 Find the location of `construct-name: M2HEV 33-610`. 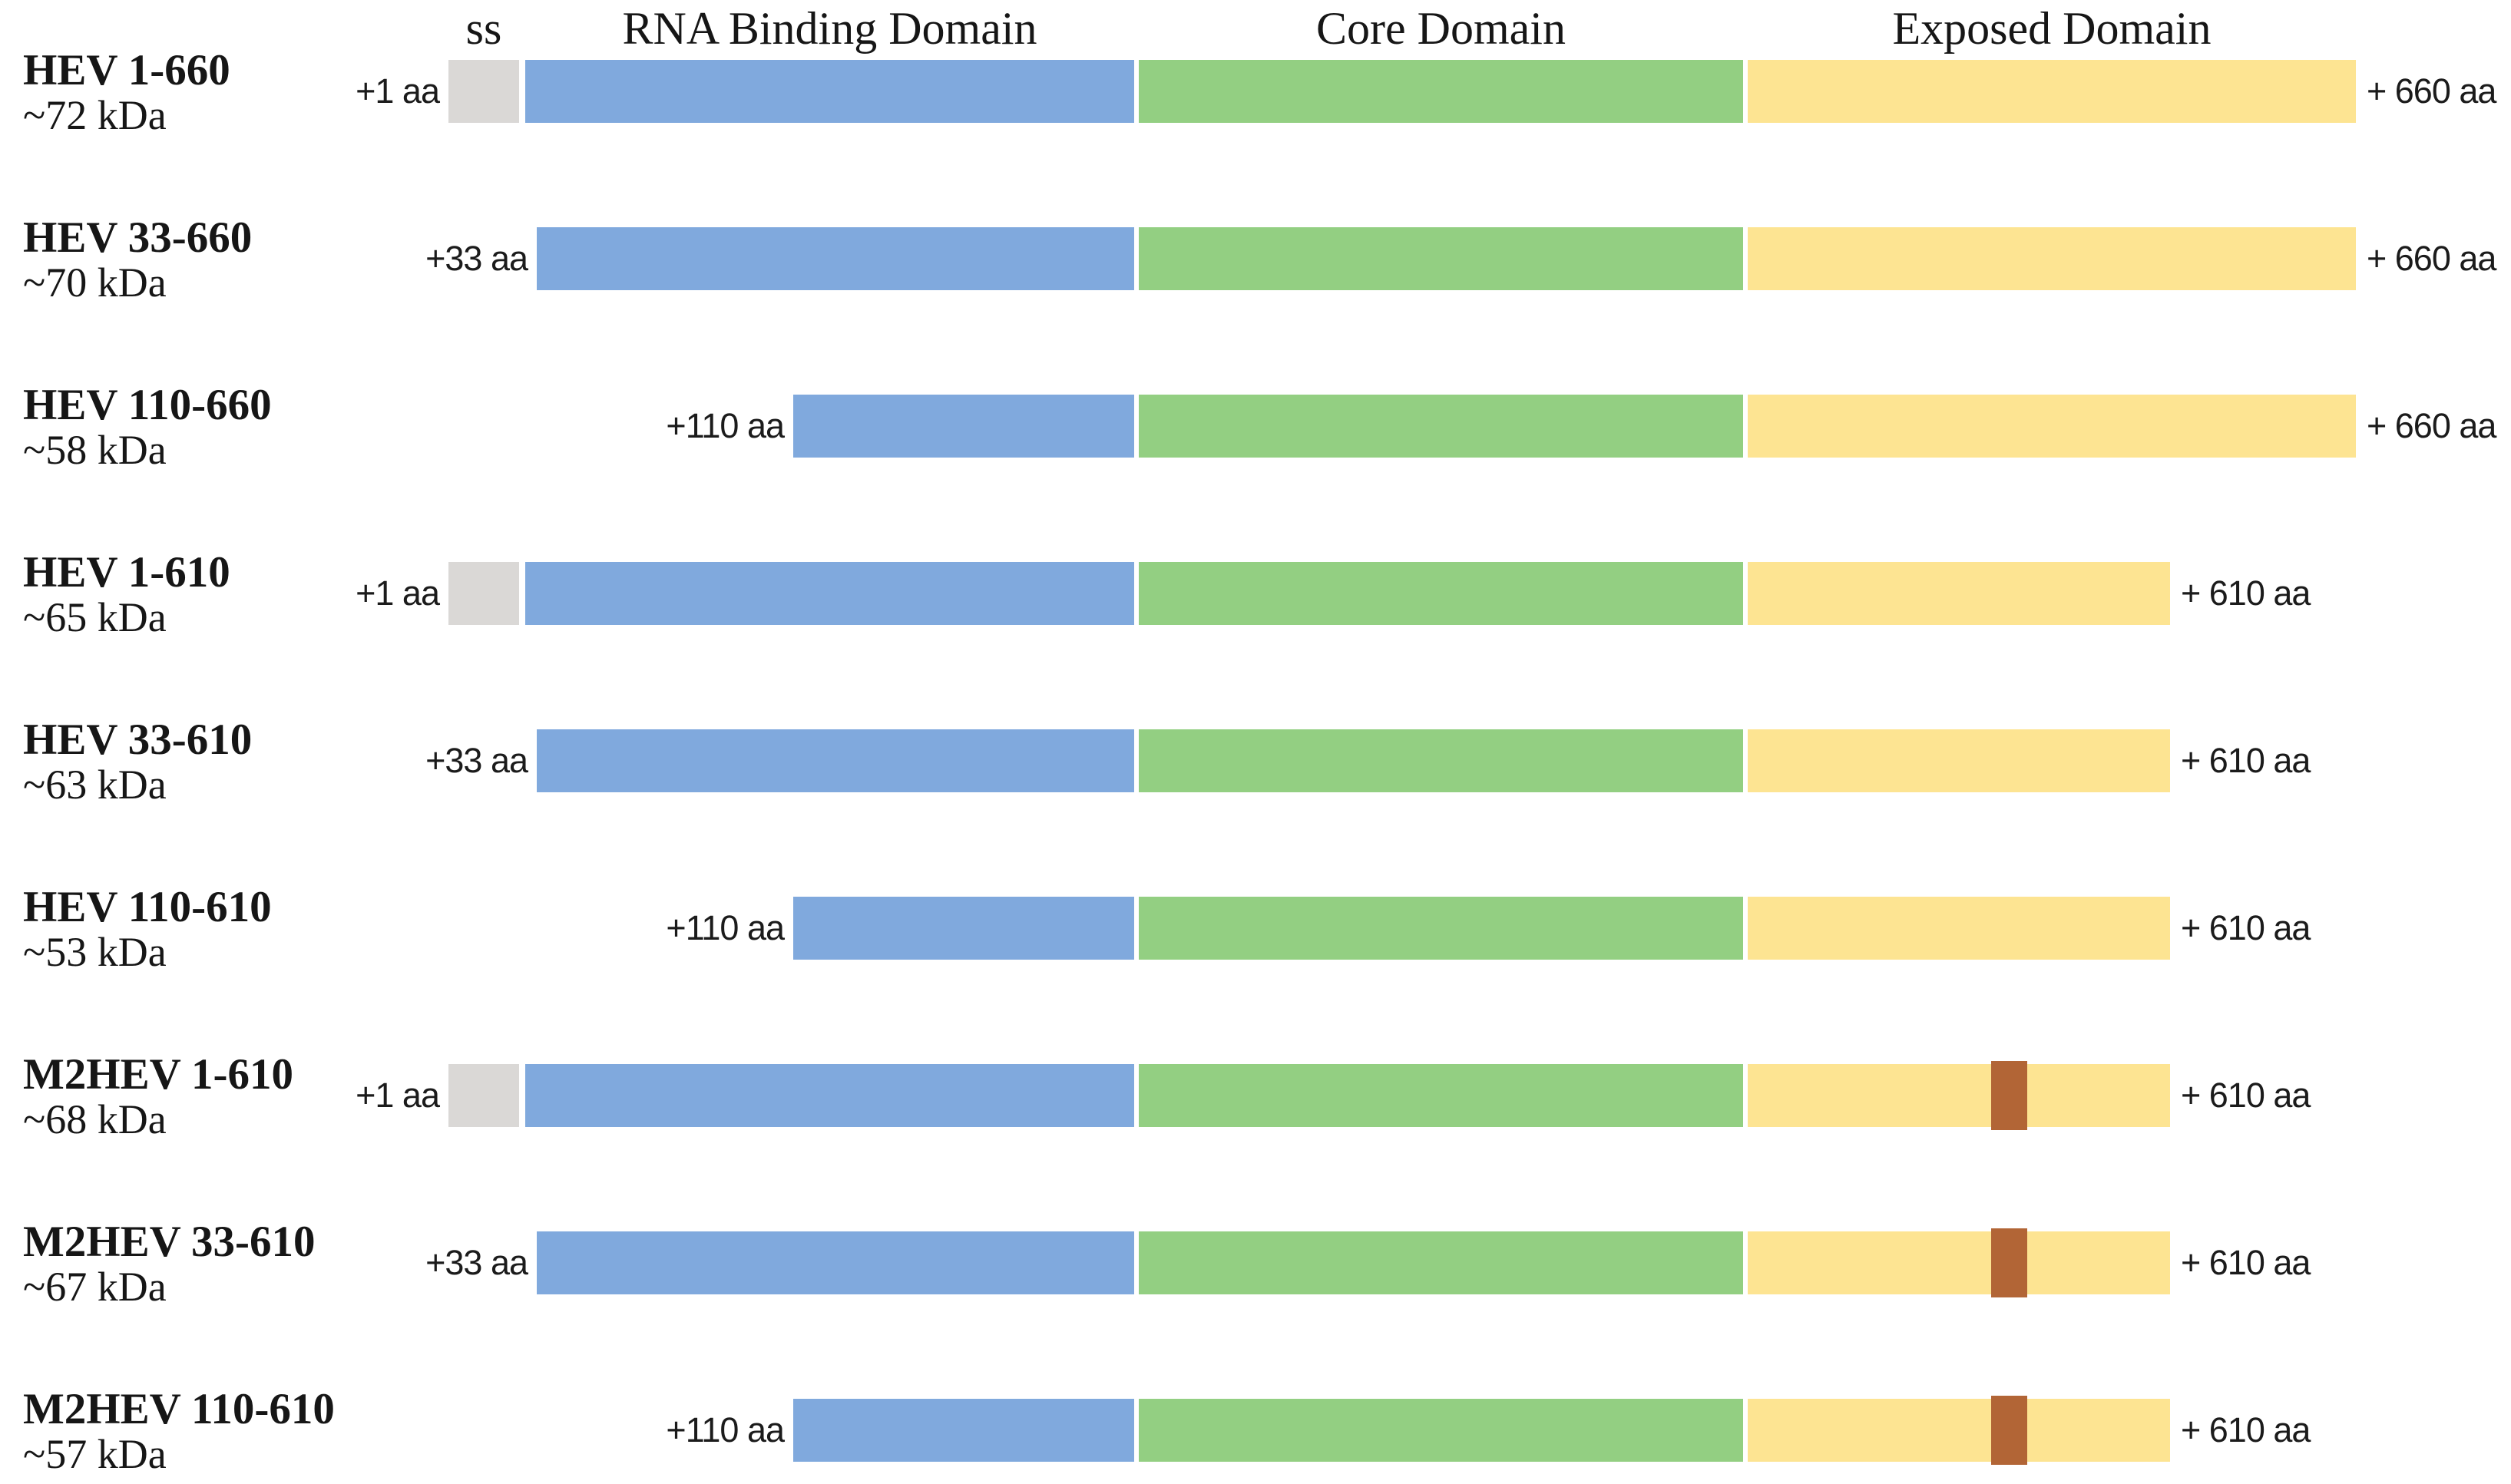

construct-name: M2HEV 33-610 is located at coordinates (169, 1242).